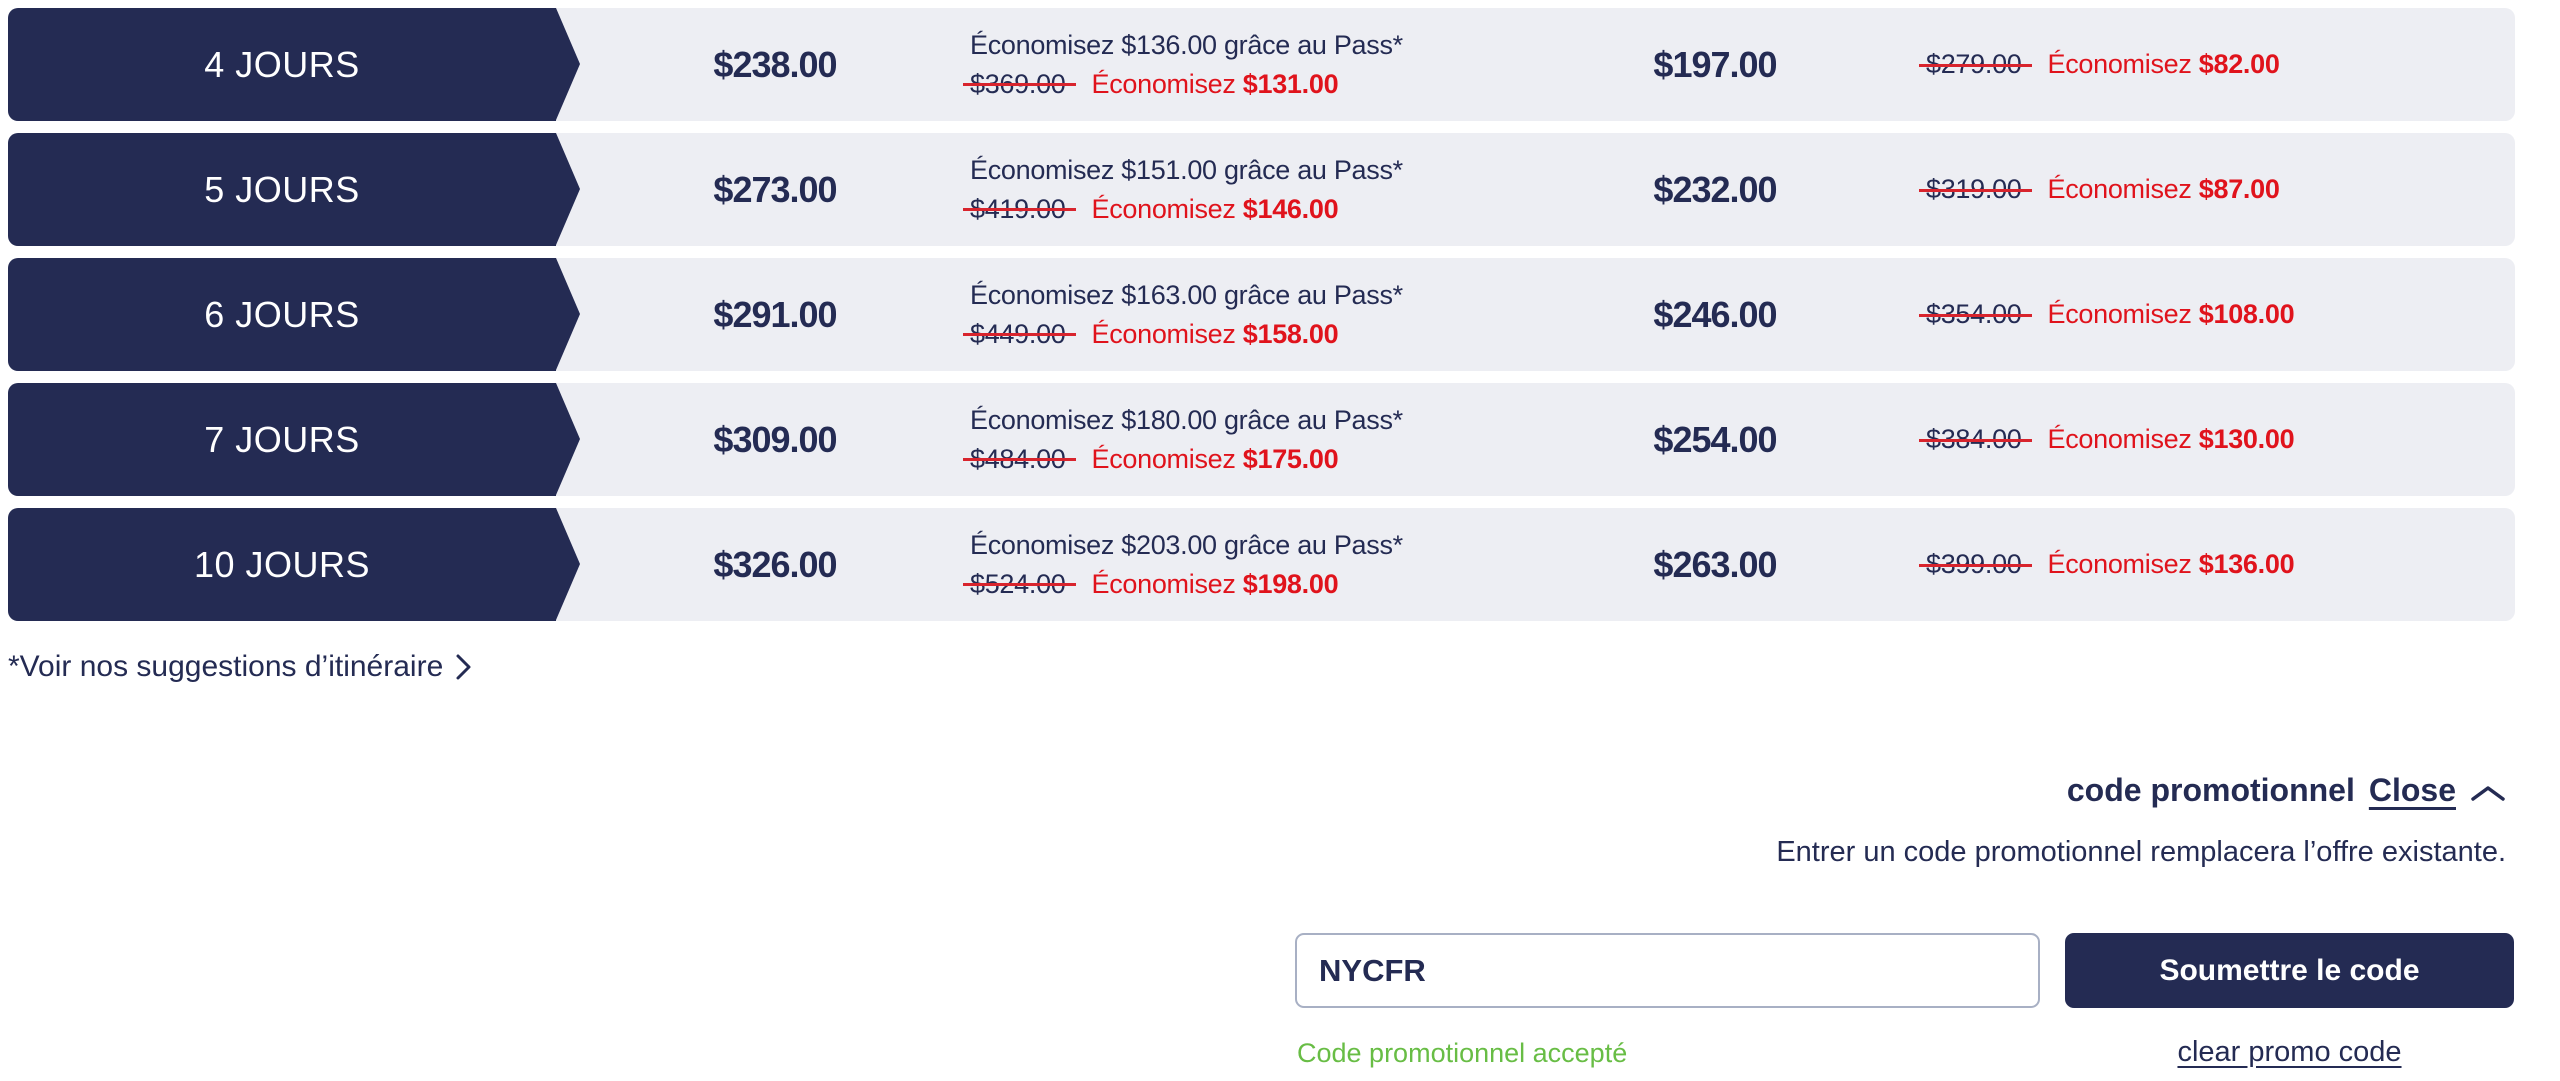 This screenshot has height=1081, width=2560. Describe the element at coordinates (1019, 334) in the screenshot. I see `original-price: $449.00` at that location.